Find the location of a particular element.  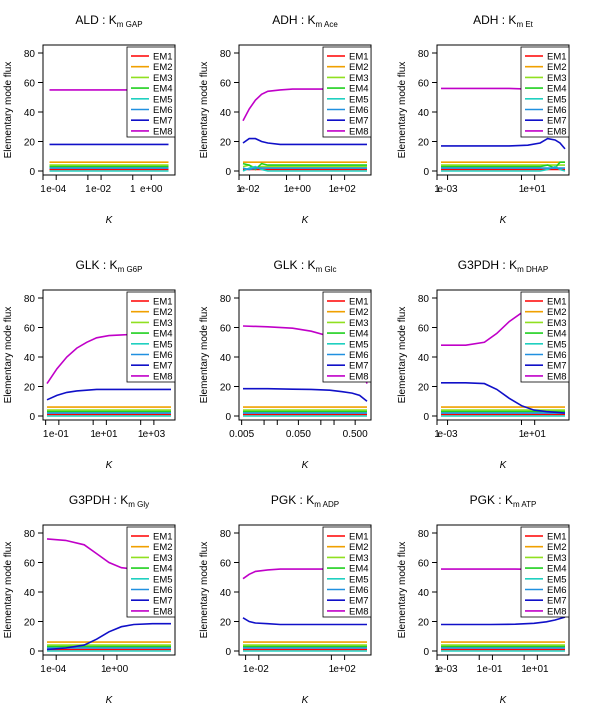

panel-title: PGK : Km ATP is located at coordinates (503, 501).